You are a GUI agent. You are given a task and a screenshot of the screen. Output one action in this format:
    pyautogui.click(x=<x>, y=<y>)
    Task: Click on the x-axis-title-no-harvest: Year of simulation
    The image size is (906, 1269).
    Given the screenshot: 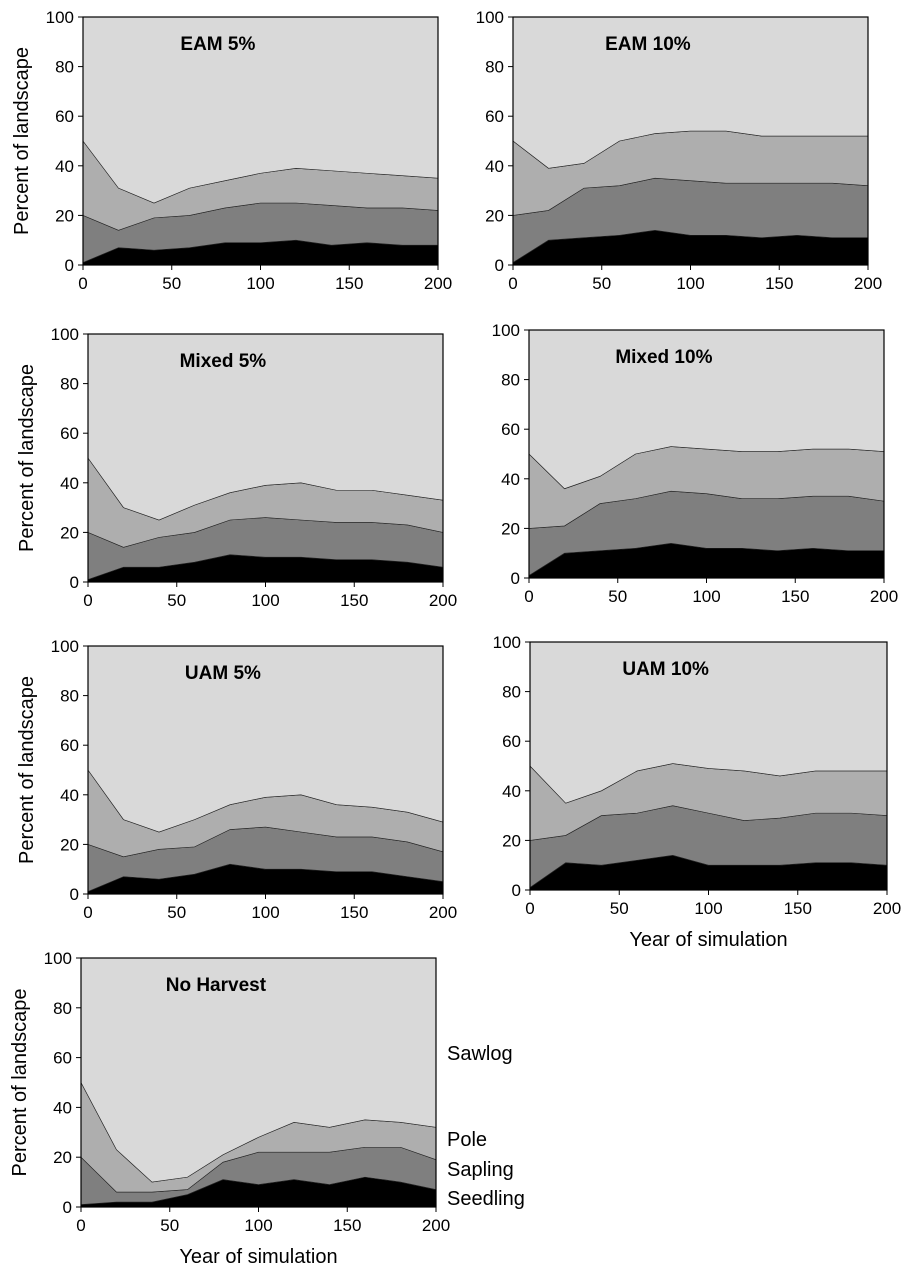 What is the action you would take?
    pyautogui.click(x=258, y=1257)
    